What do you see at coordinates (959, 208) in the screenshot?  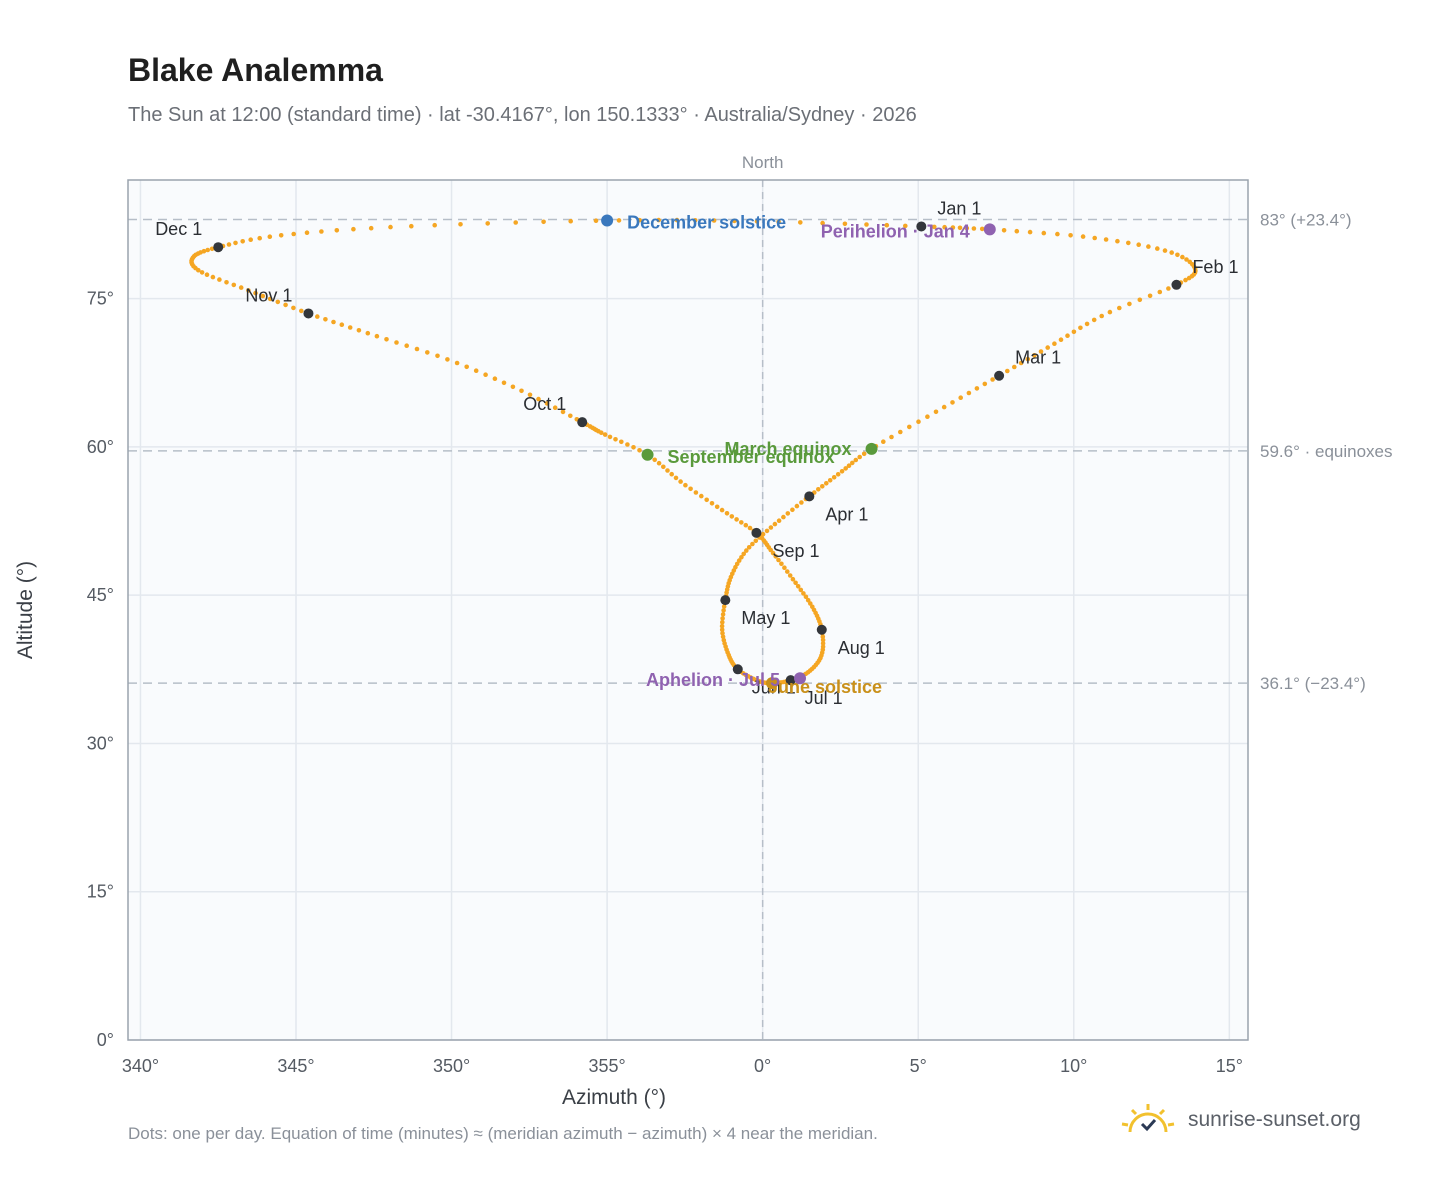 I see `month-label: Jan 1` at bounding box center [959, 208].